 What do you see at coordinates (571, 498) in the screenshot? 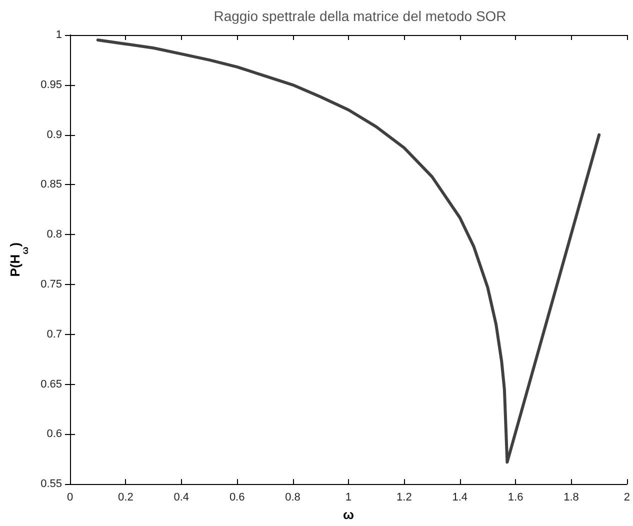
I see `x-tick-label: 1.8` at bounding box center [571, 498].